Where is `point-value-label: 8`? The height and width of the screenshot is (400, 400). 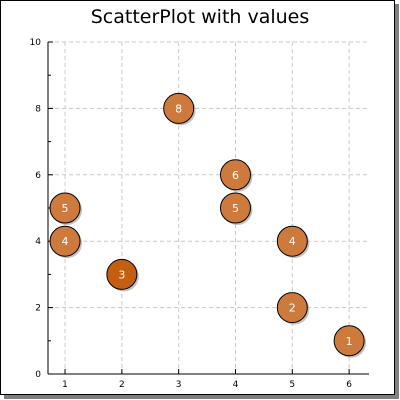
point-value-label: 8 is located at coordinates (178, 108).